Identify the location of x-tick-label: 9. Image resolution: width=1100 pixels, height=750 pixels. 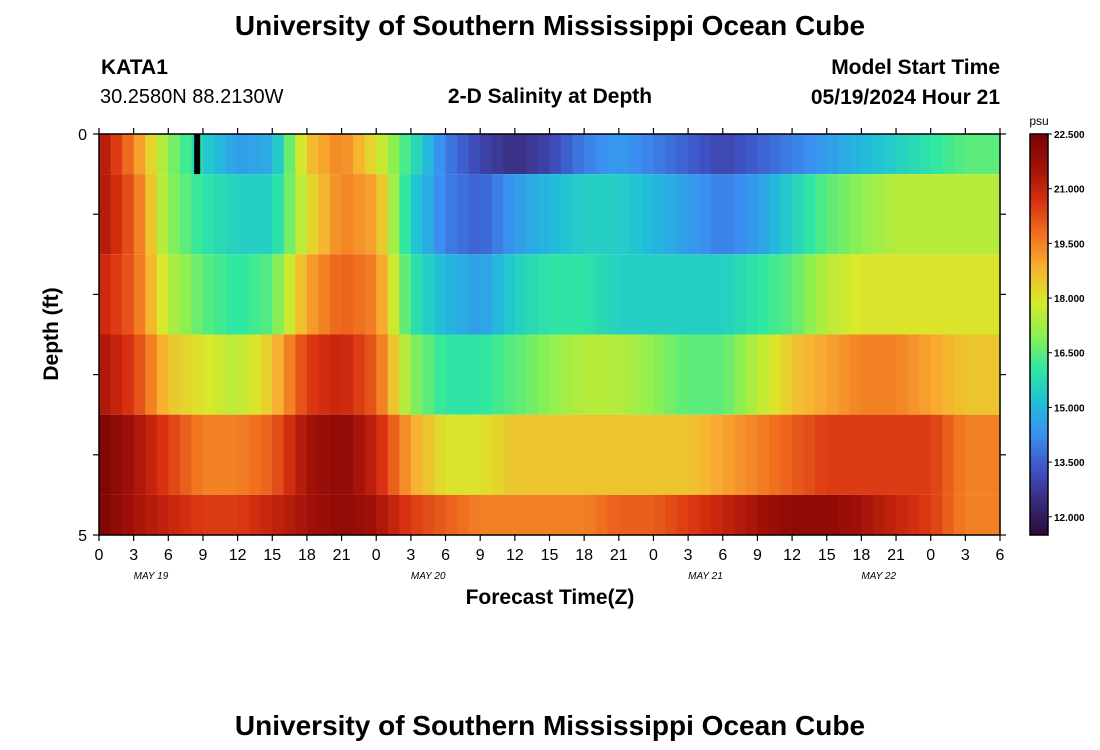
(203, 555).